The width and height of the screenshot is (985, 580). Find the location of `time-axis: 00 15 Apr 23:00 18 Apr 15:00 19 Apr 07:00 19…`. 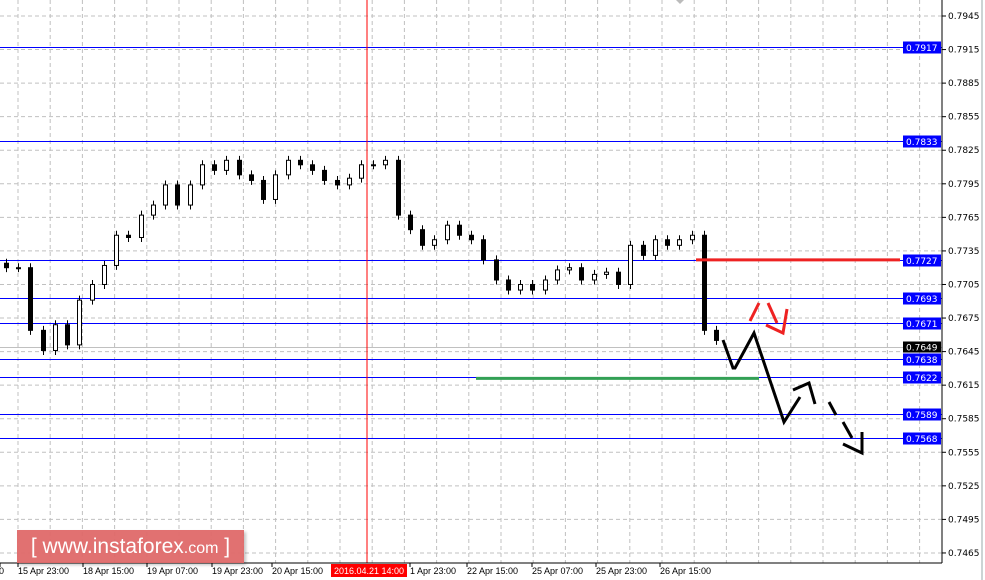

time-axis: 00 15 Apr 23:00 18 Apr 15:00 19 Apr 07:00 19… is located at coordinates (355, 569).